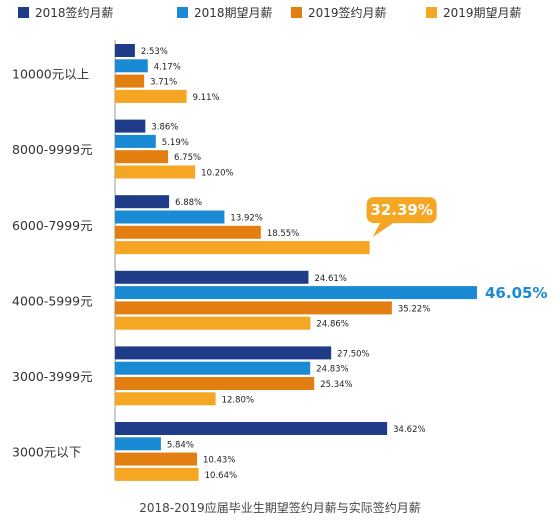  What do you see at coordinates (347, 12) in the screenshot?
I see `legend-label-2: 2019签约月薪` at bounding box center [347, 12].